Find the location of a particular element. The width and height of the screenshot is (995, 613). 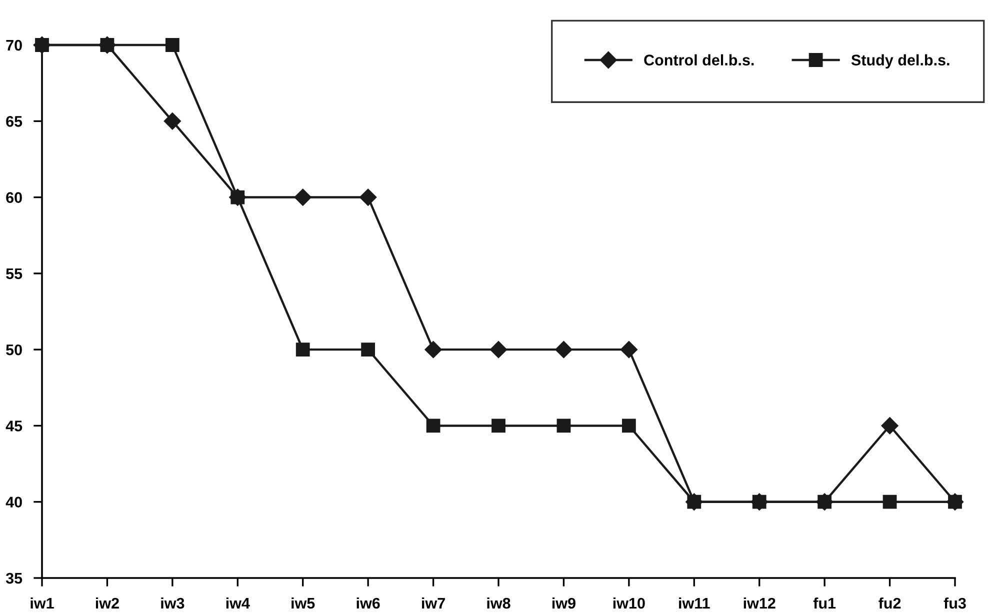

y-tick-label: 50 is located at coordinates (14, 350).